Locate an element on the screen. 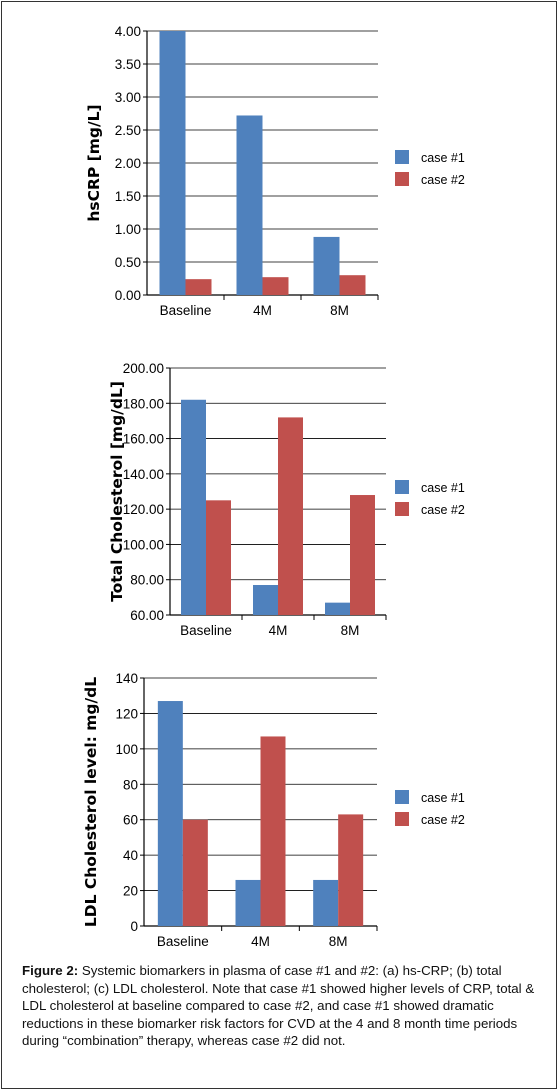 This screenshot has width=560, height=1092. y-tick-label: 3.00 is located at coordinates (128, 97).